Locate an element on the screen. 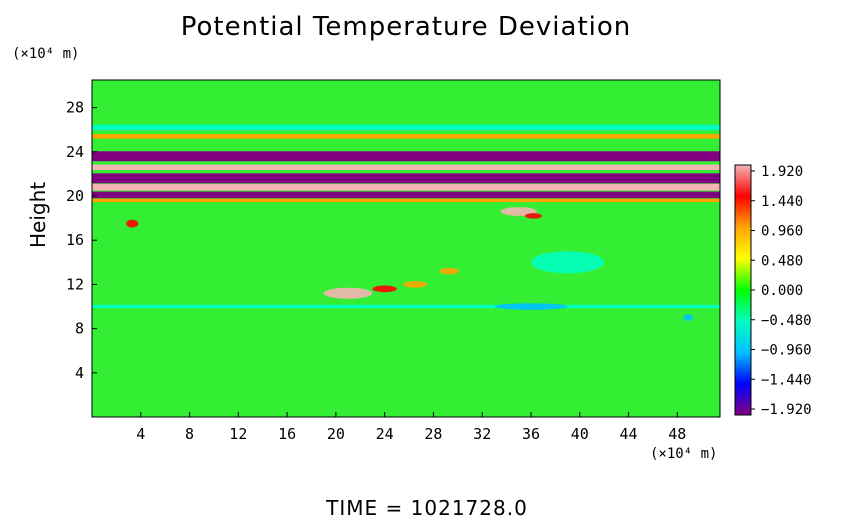 This screenshot has width=854, height=520. y-tick-label: 8 is located at coordinates (79, 329).